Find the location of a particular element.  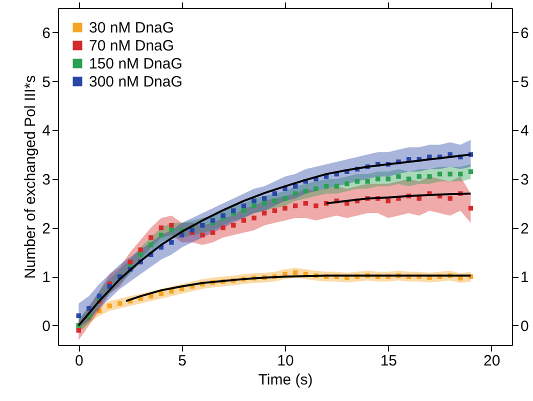

y-tick-label: 4 is located at coordinates (46, 131).